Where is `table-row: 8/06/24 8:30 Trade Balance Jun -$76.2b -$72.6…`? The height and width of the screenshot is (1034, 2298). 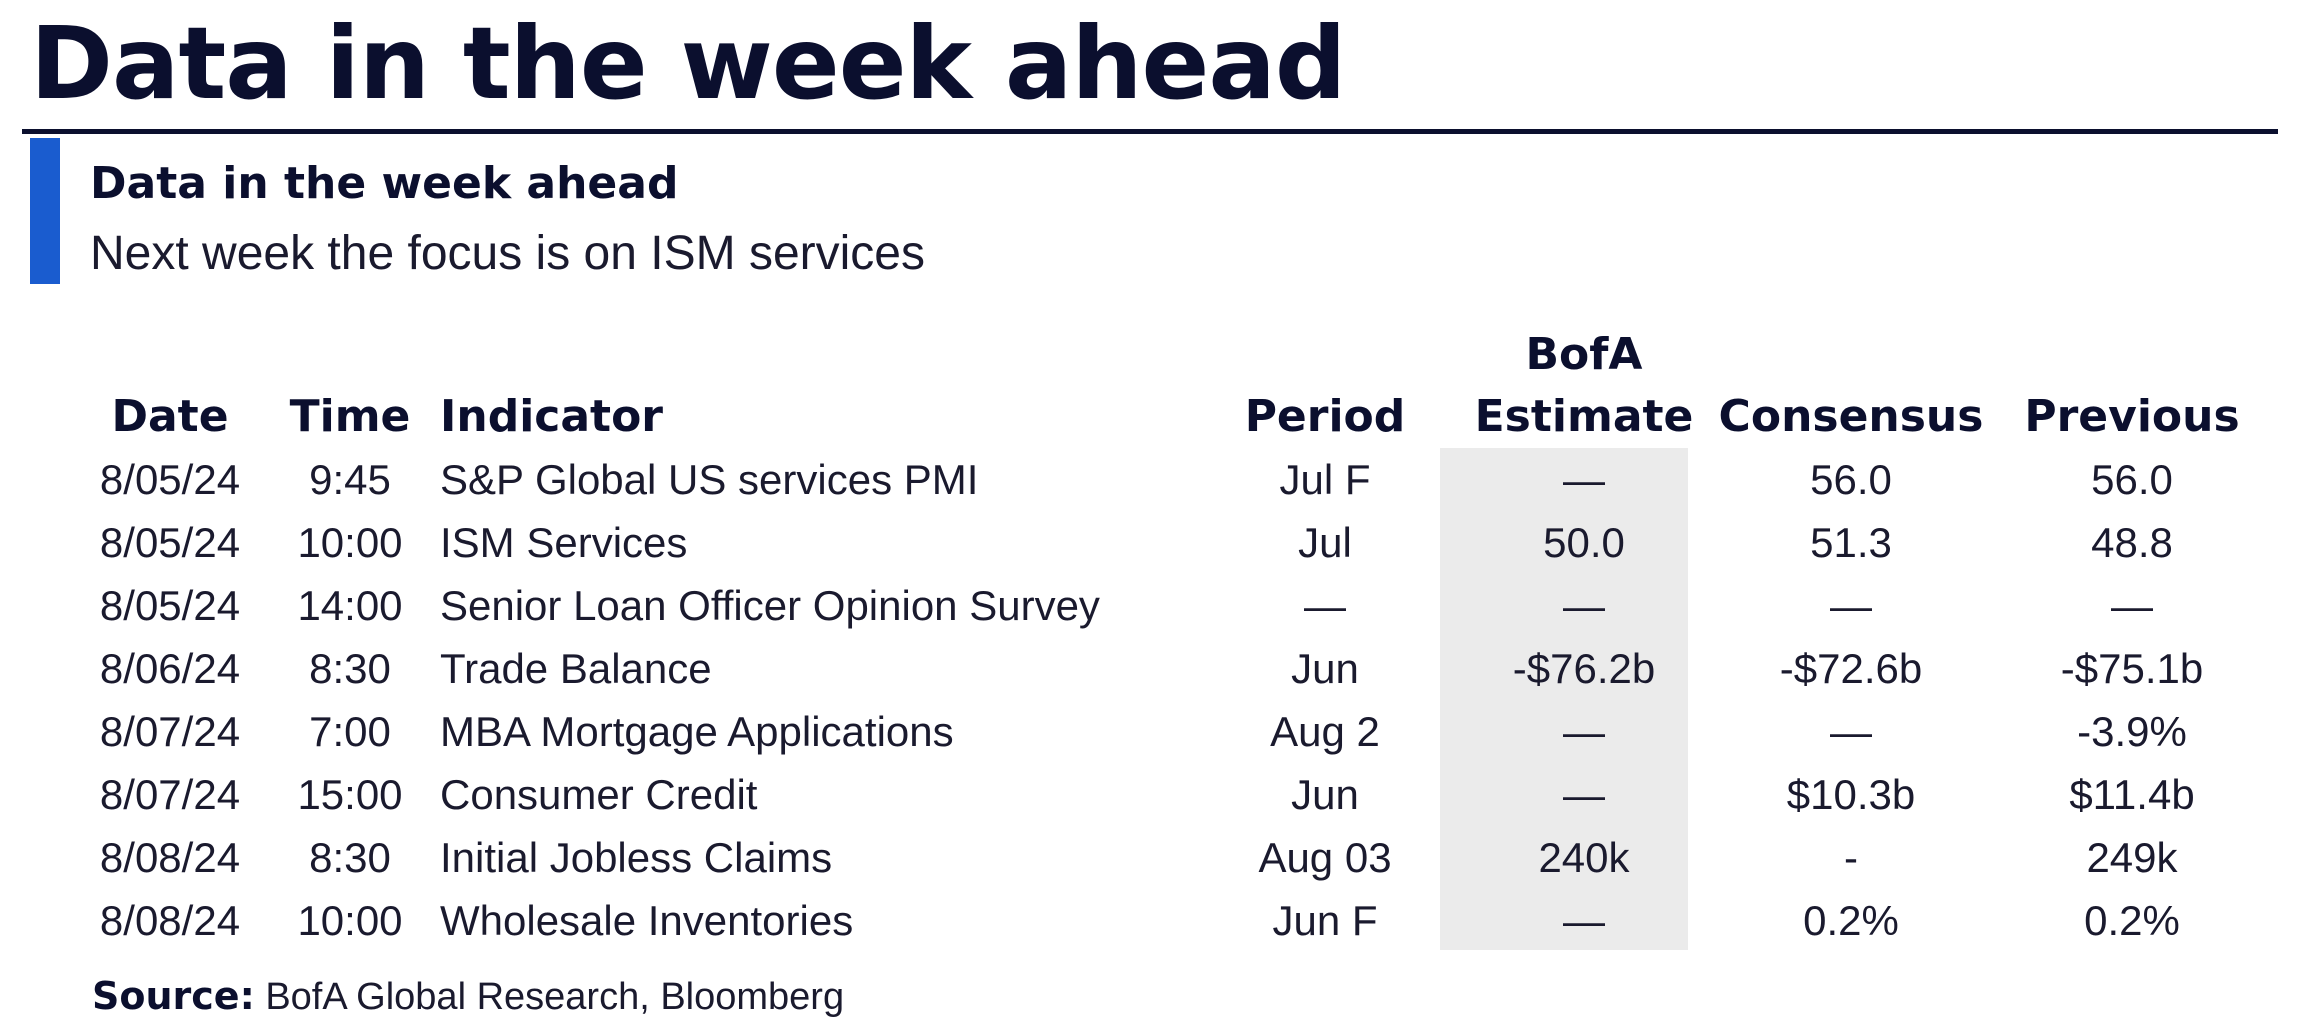
table-row: 8/06/24 8:30 Trade Balance Jun -$76.2b -$72.6… is located at coordinates (1175, 668).